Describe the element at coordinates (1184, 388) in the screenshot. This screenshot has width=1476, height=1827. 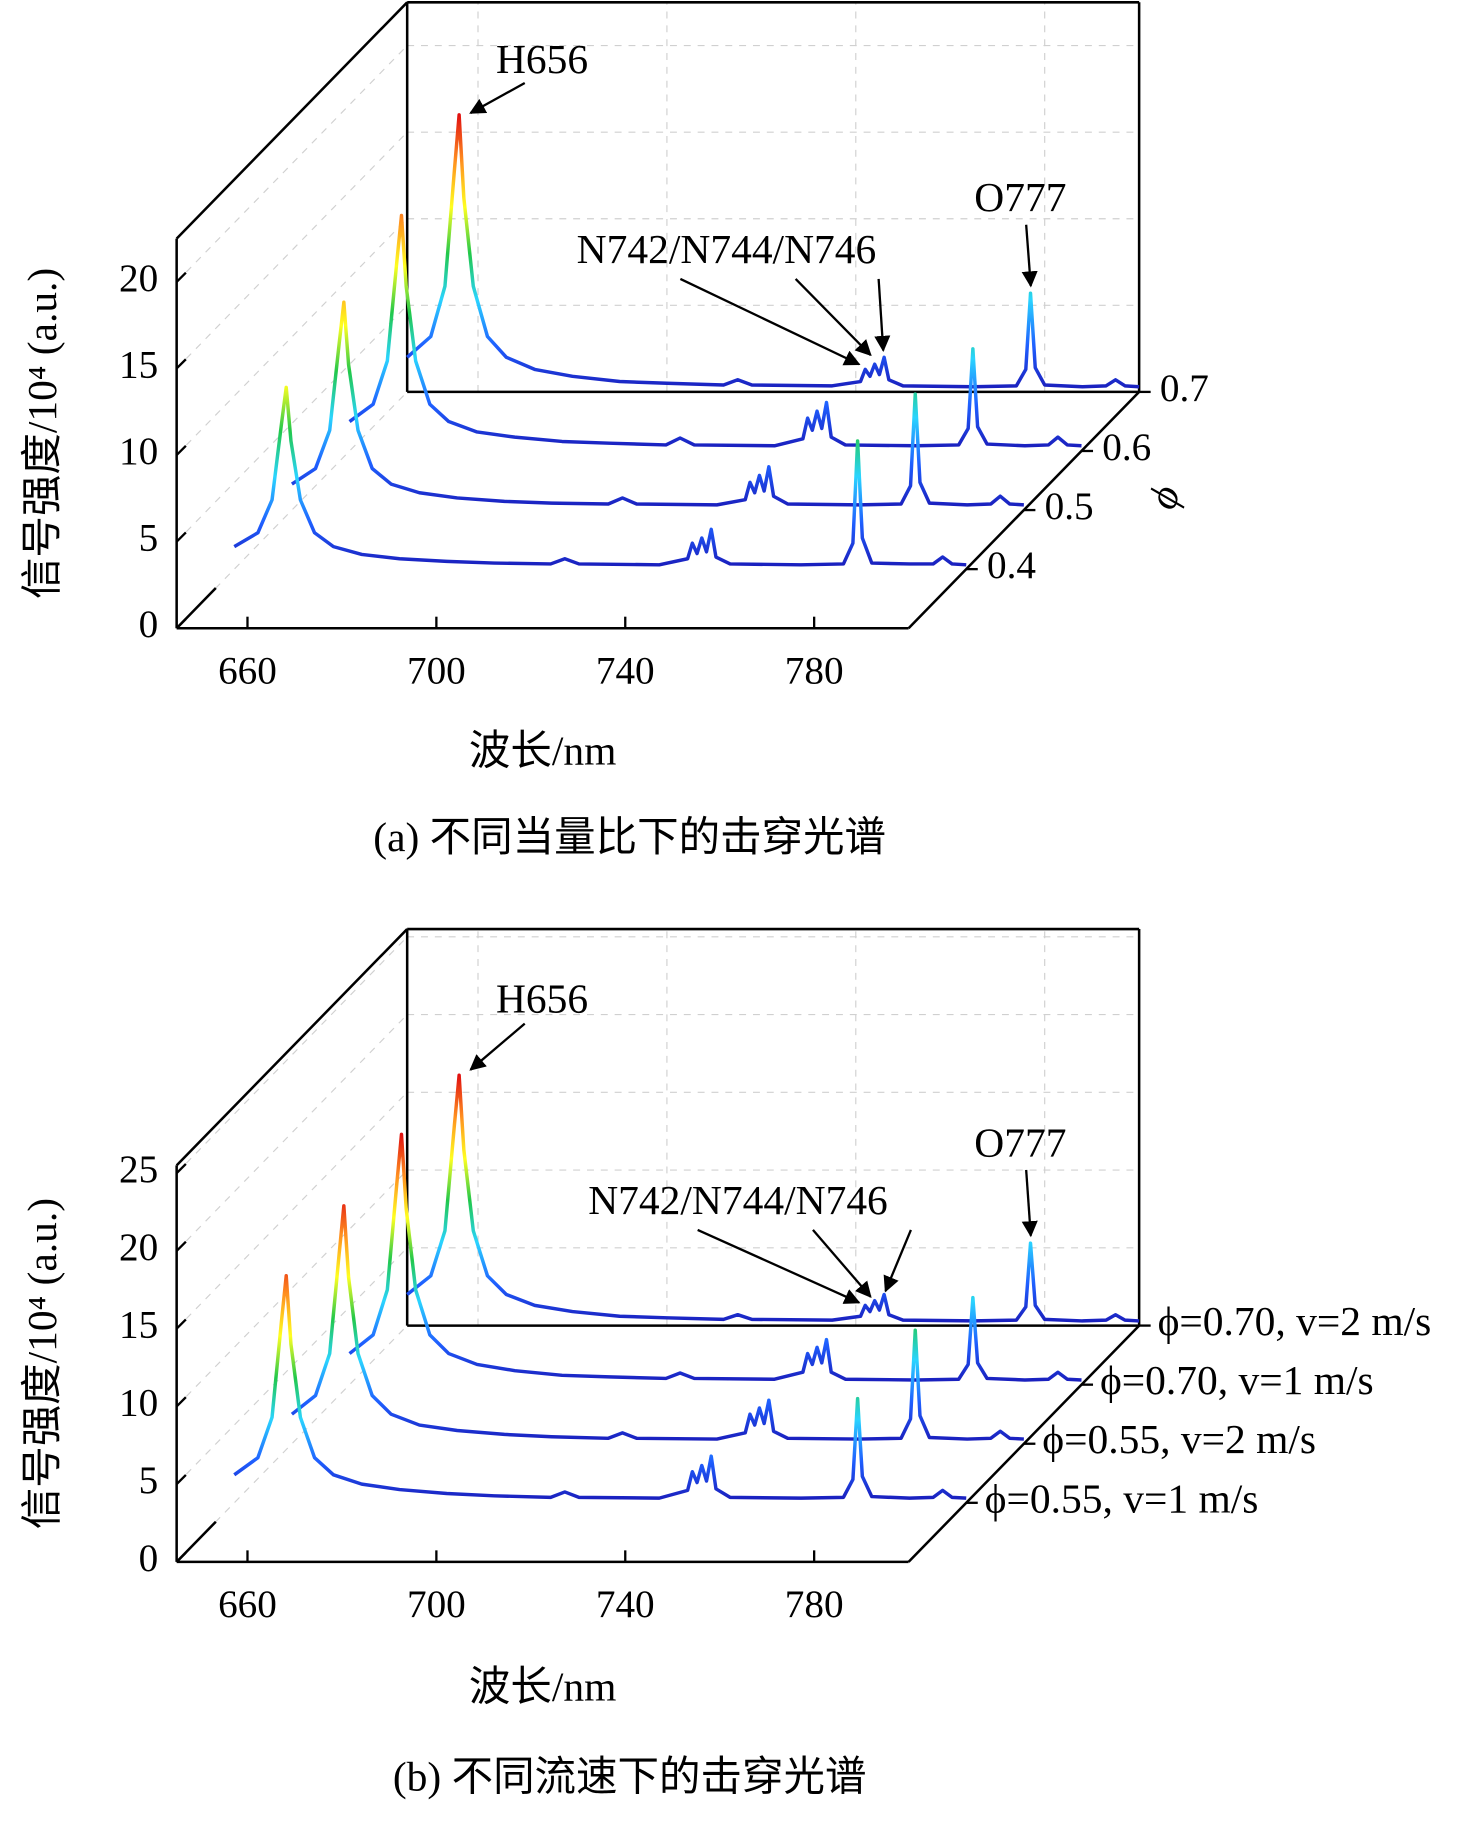
I see `z-tick-label: 0.7` at that location.